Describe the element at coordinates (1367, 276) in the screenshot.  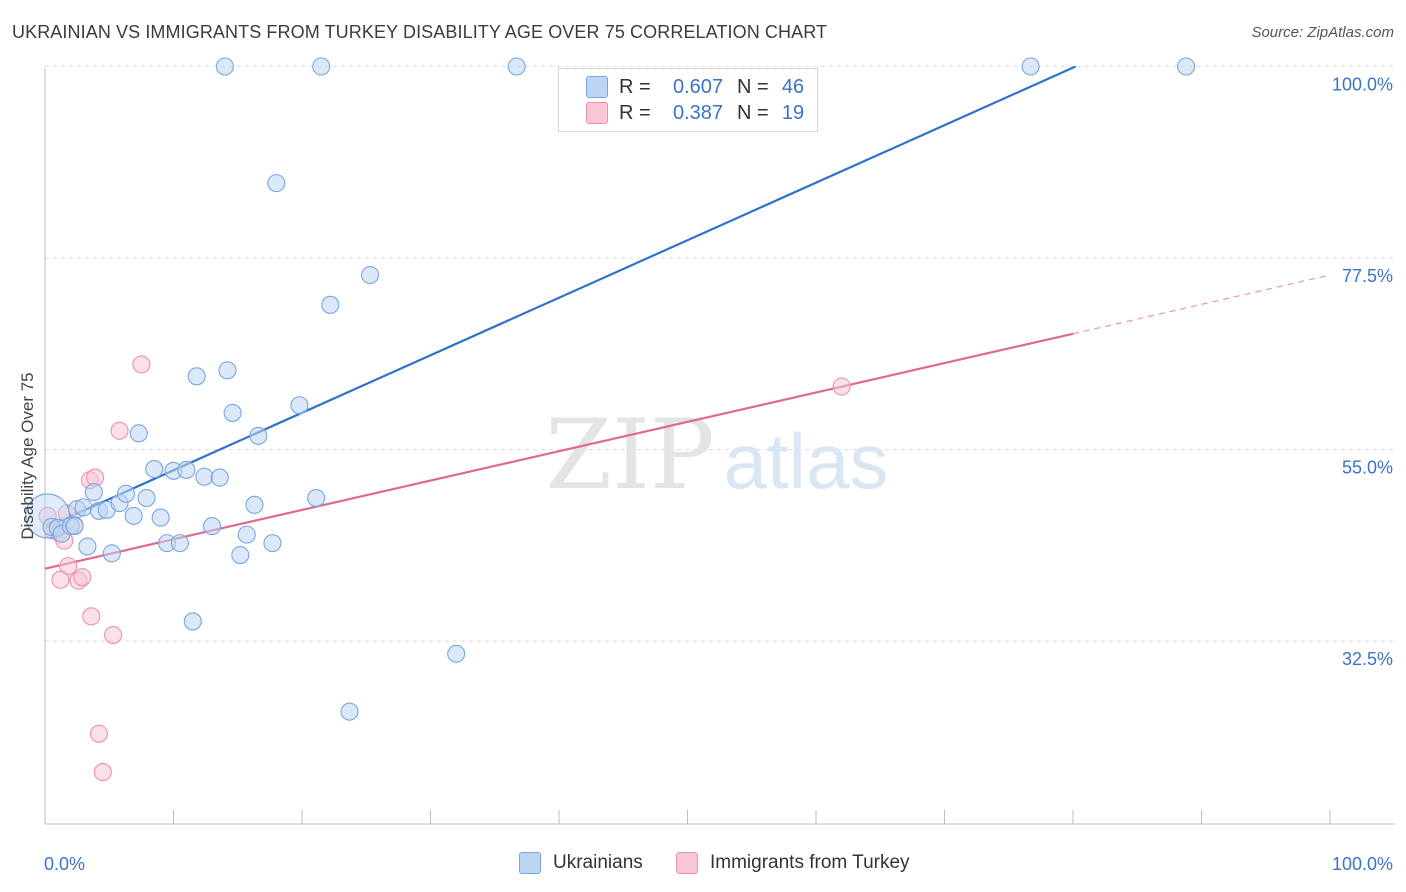
I see `y-tick-label: 77.5%` at that location.